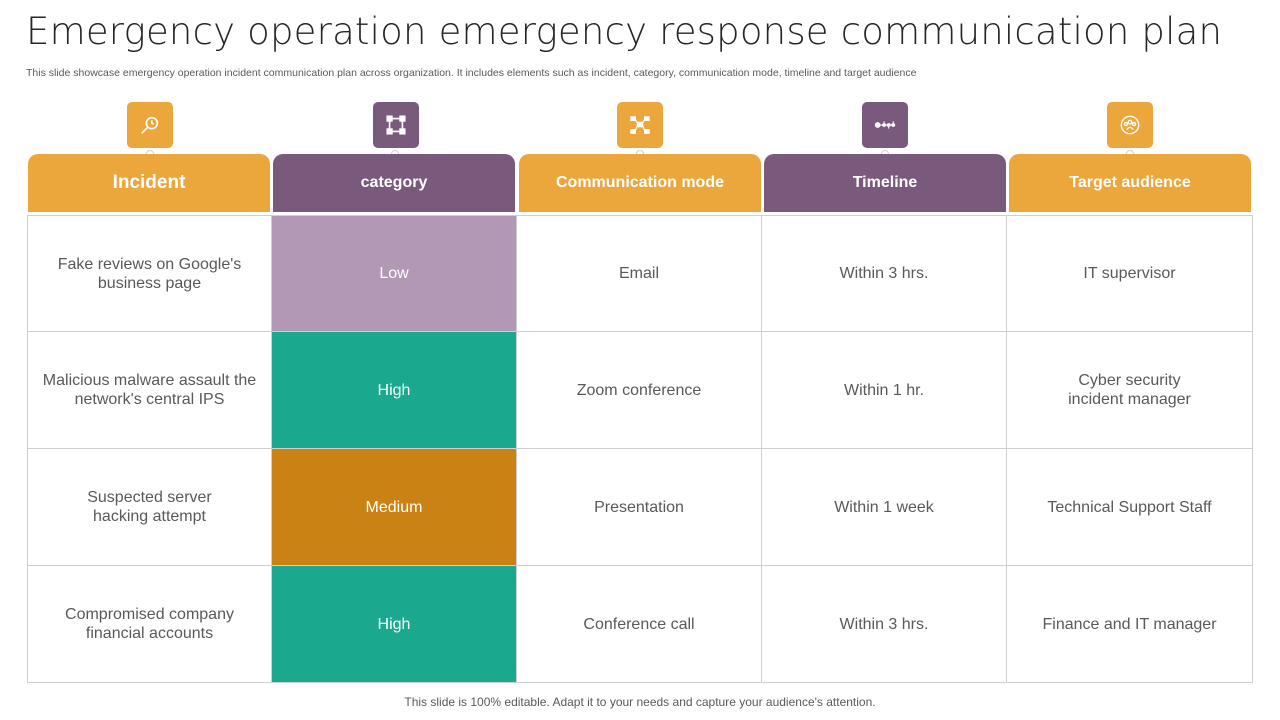 The height and width of the screenshot is (720, 1280). What do you see at coordinates (394, 273) in the screenshot?
I see `cell-category: Low` at bounding box center [394, 273].